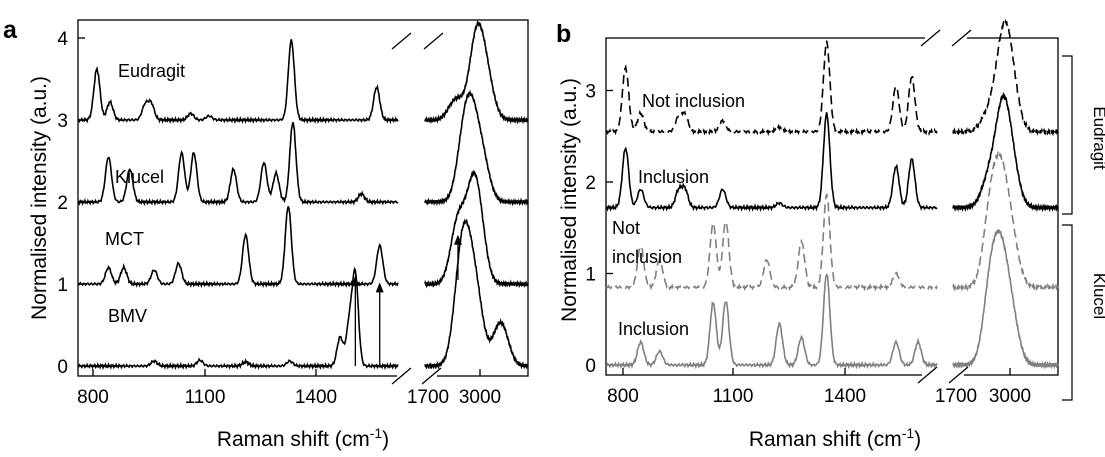 The image size is (1105, 457). Describe the element at coordinates (238, 247) in the screenshot. I see `series-line-mct-seg0` at that location.